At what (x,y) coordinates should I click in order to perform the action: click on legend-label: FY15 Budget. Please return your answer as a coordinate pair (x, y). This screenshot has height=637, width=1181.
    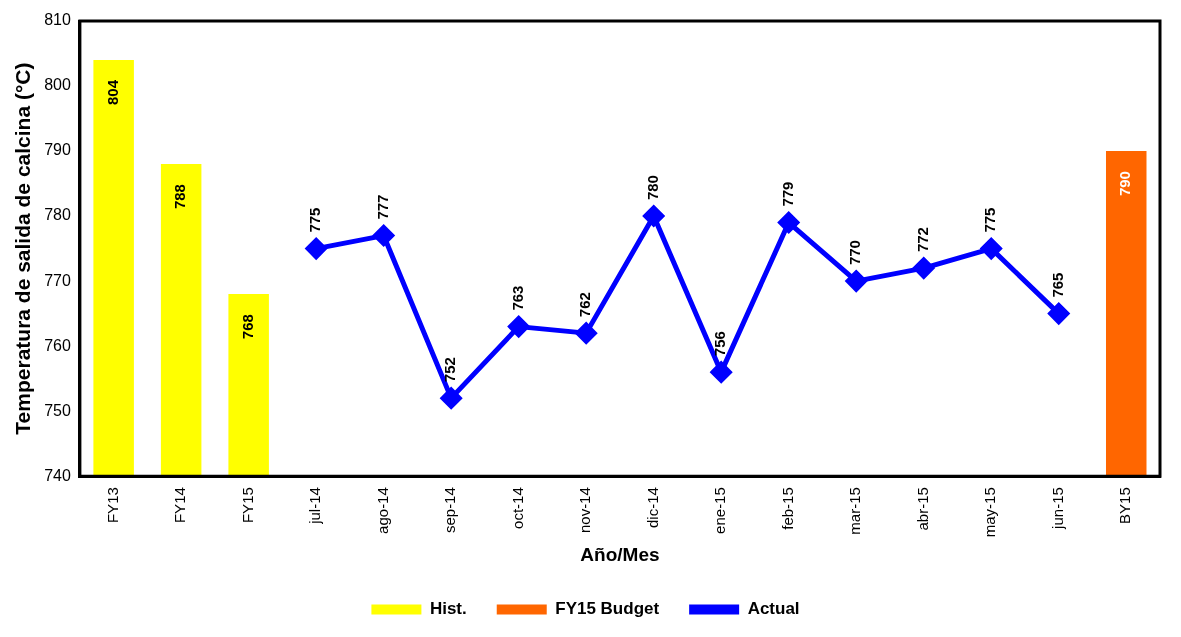
    Looking at the image, I should click on (607, 609).